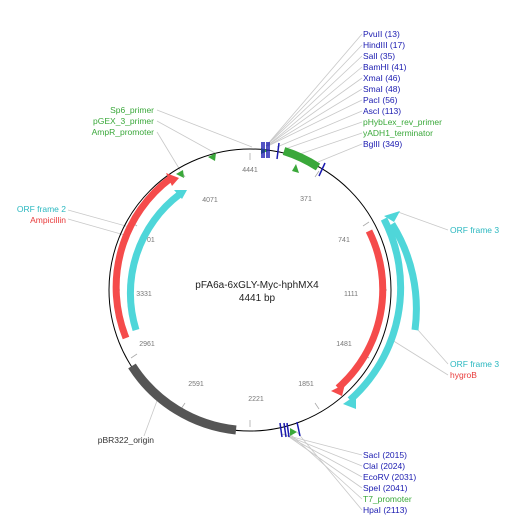 The height and width of the screenshot is (524, 517). What do you see at coordinates (278, 151) in the screenshot?
I see `site-asci` at bounding box center [278, 151].